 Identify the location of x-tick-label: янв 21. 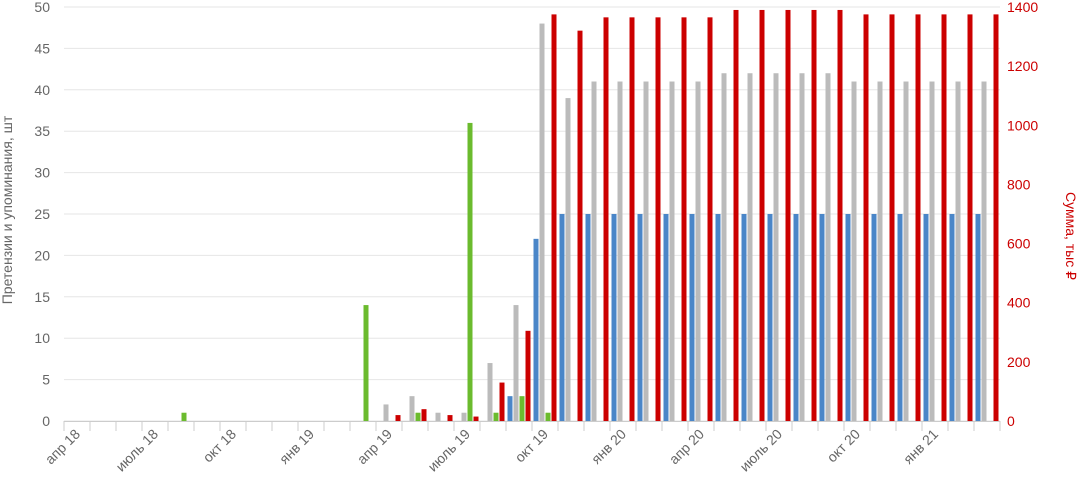
(920, 446).